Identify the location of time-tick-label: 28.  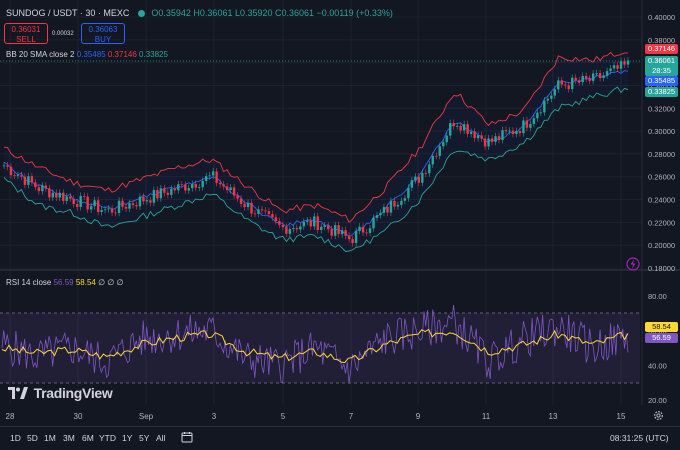
(10, 416).